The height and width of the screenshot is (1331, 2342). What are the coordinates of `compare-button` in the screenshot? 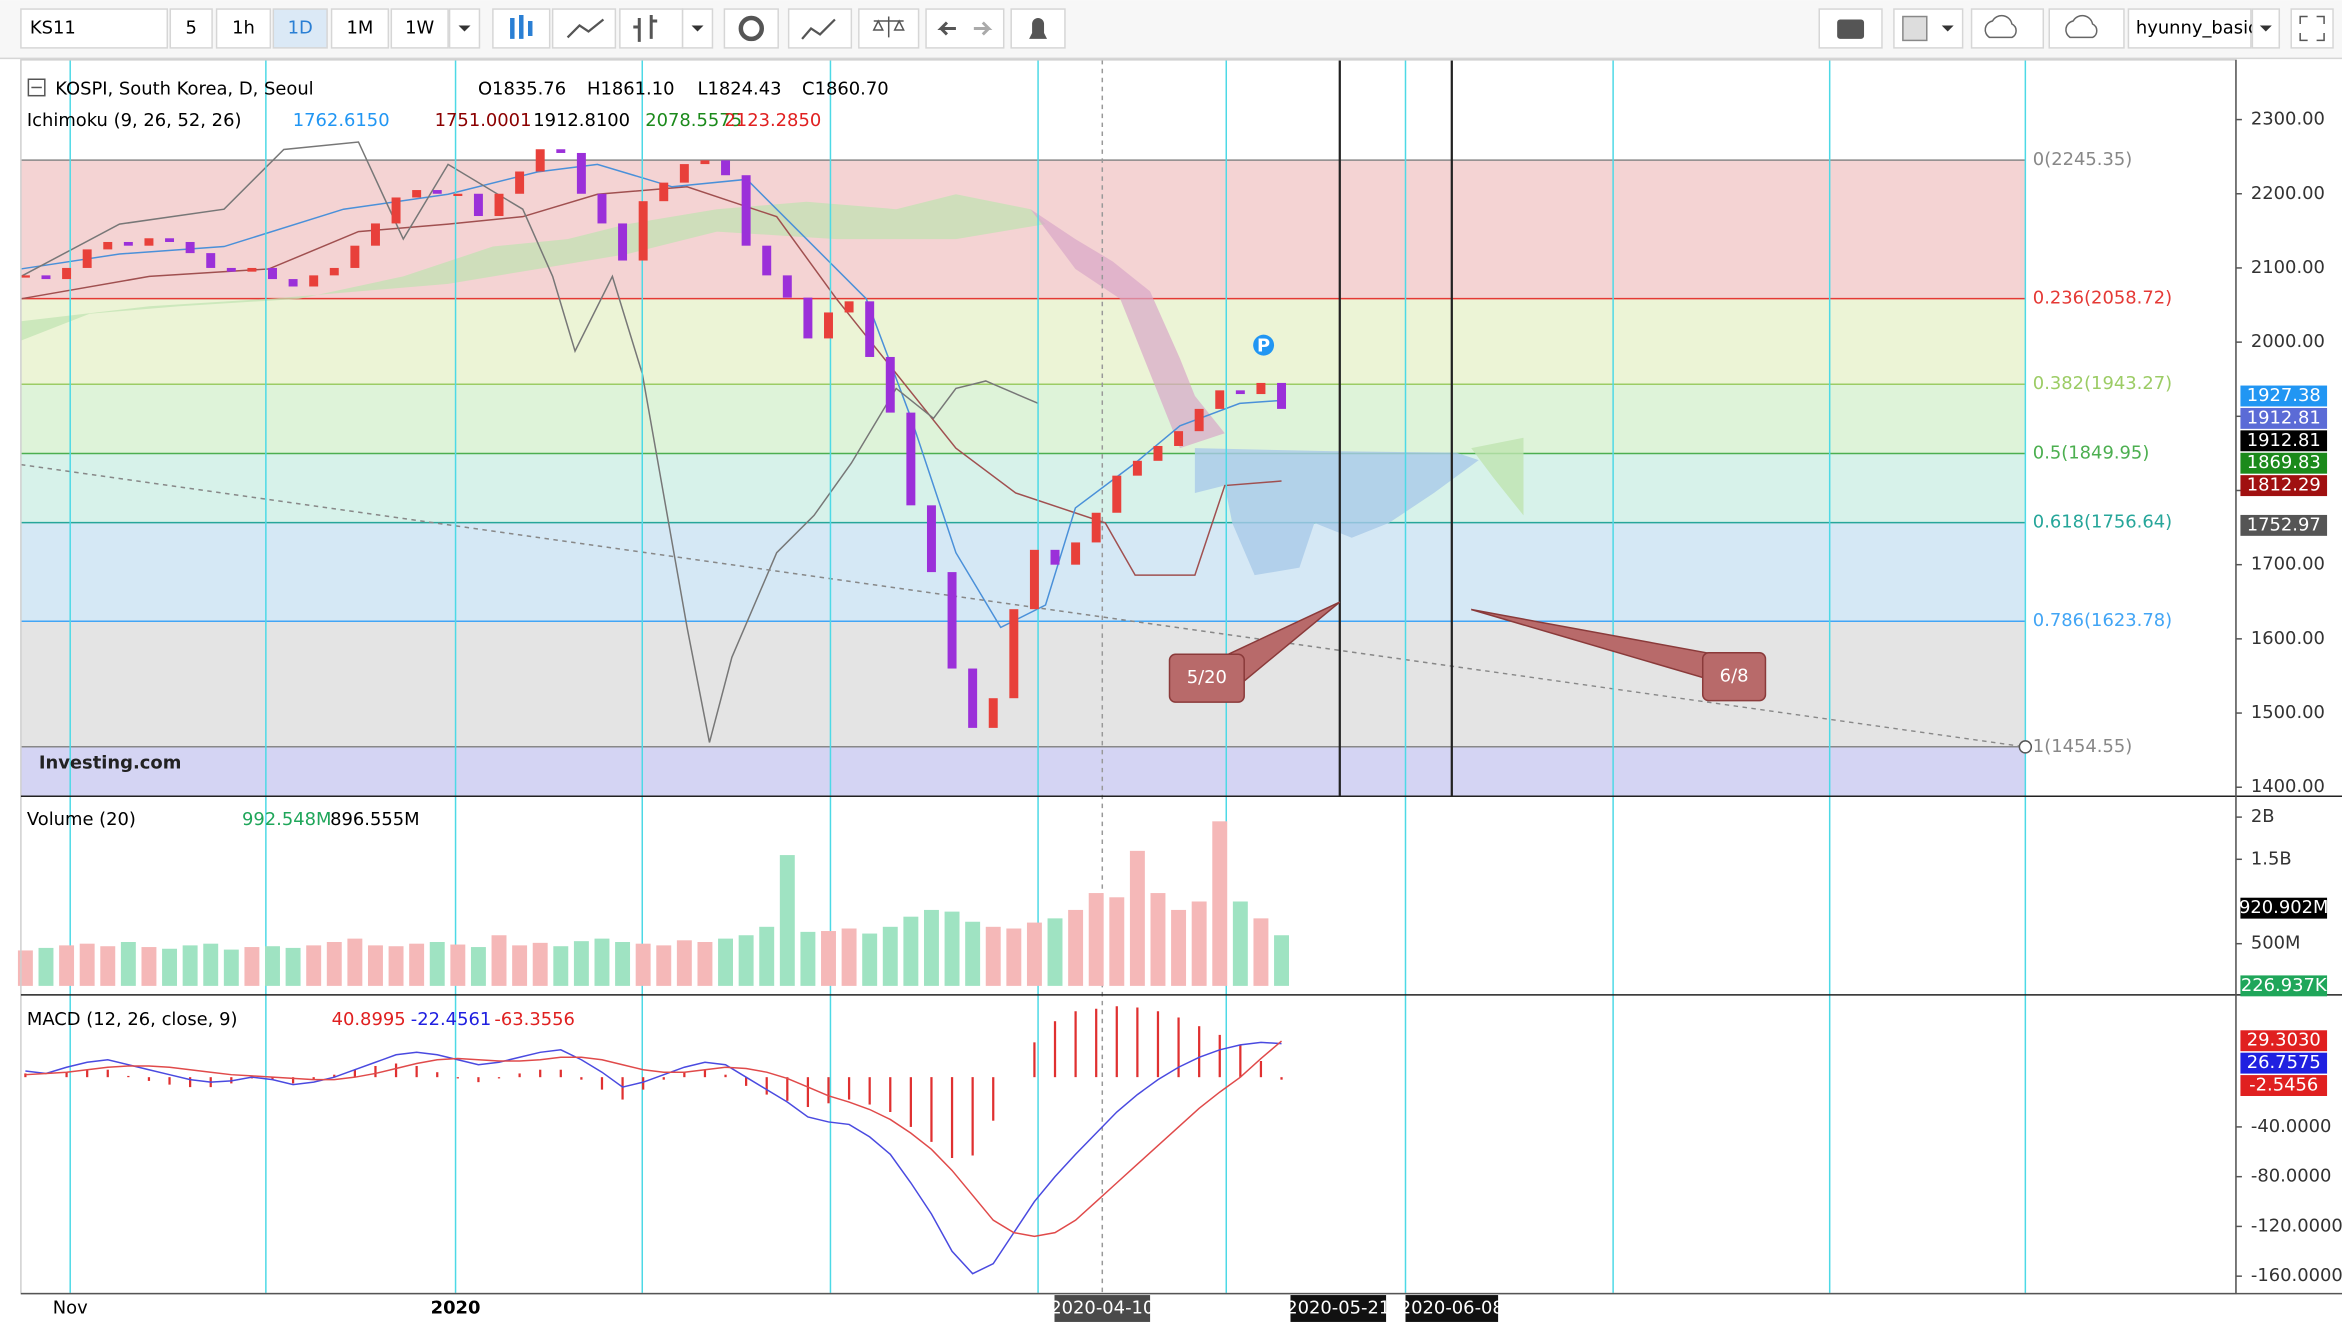 It's located at (889, 28).